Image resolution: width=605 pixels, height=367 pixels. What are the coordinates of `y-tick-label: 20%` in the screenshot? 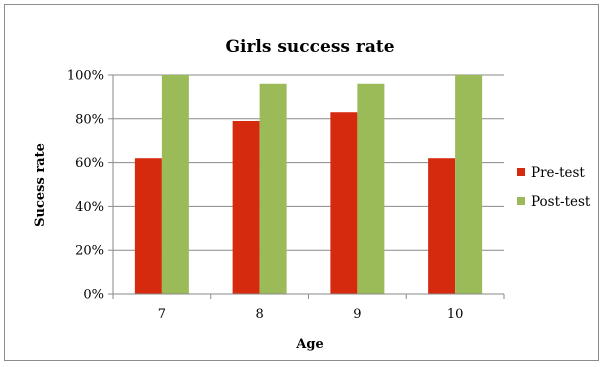 It's located at (89, 251).